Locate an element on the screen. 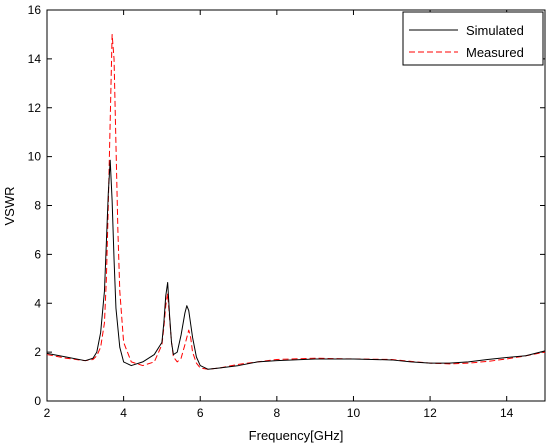 This screenshot has height=446, width=550. y-tick-label: 14 is located at coordinates (35, 59).